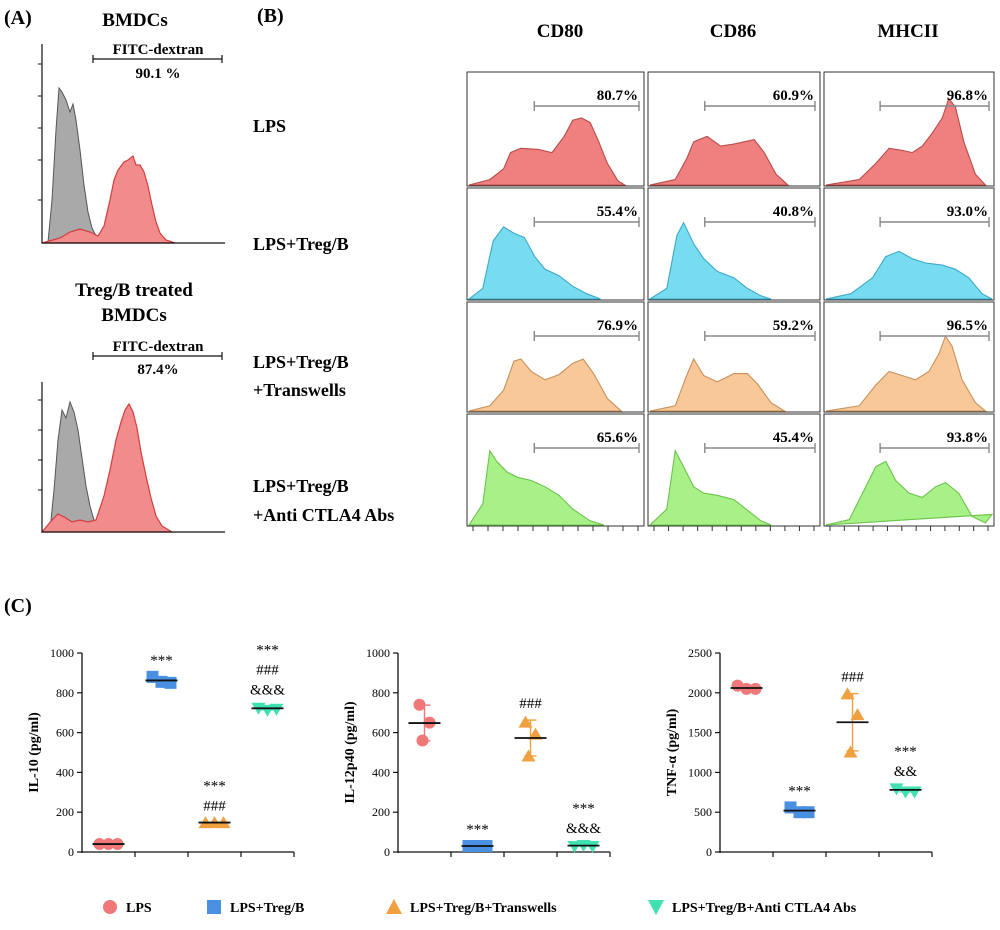  I want to click on row-label-ctla4-2: +Anti CTLA4 Abs, so click(323, 515).